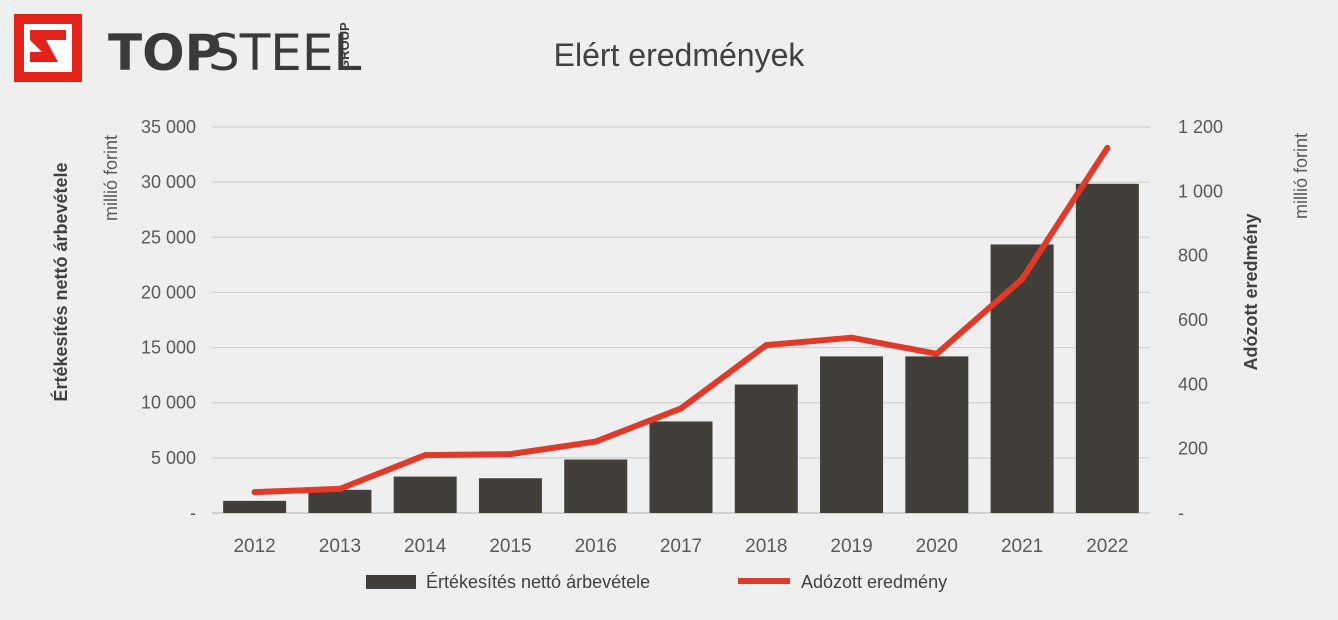 The width and height of the screenshot is (1338, 620). What do you see at coordinates (851, 546) in the screenshot?
I see `x-tick-label: 2019` at bounding box center [851, 546].